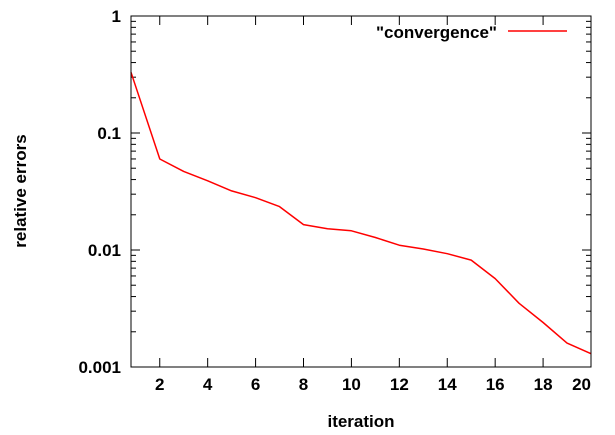 The width and height of the screenshot is (615, 435). What do you see at coordinates (116, 16) in the screenshot?
I see `y-tick-label: 1` at bounding box center [116, 16].